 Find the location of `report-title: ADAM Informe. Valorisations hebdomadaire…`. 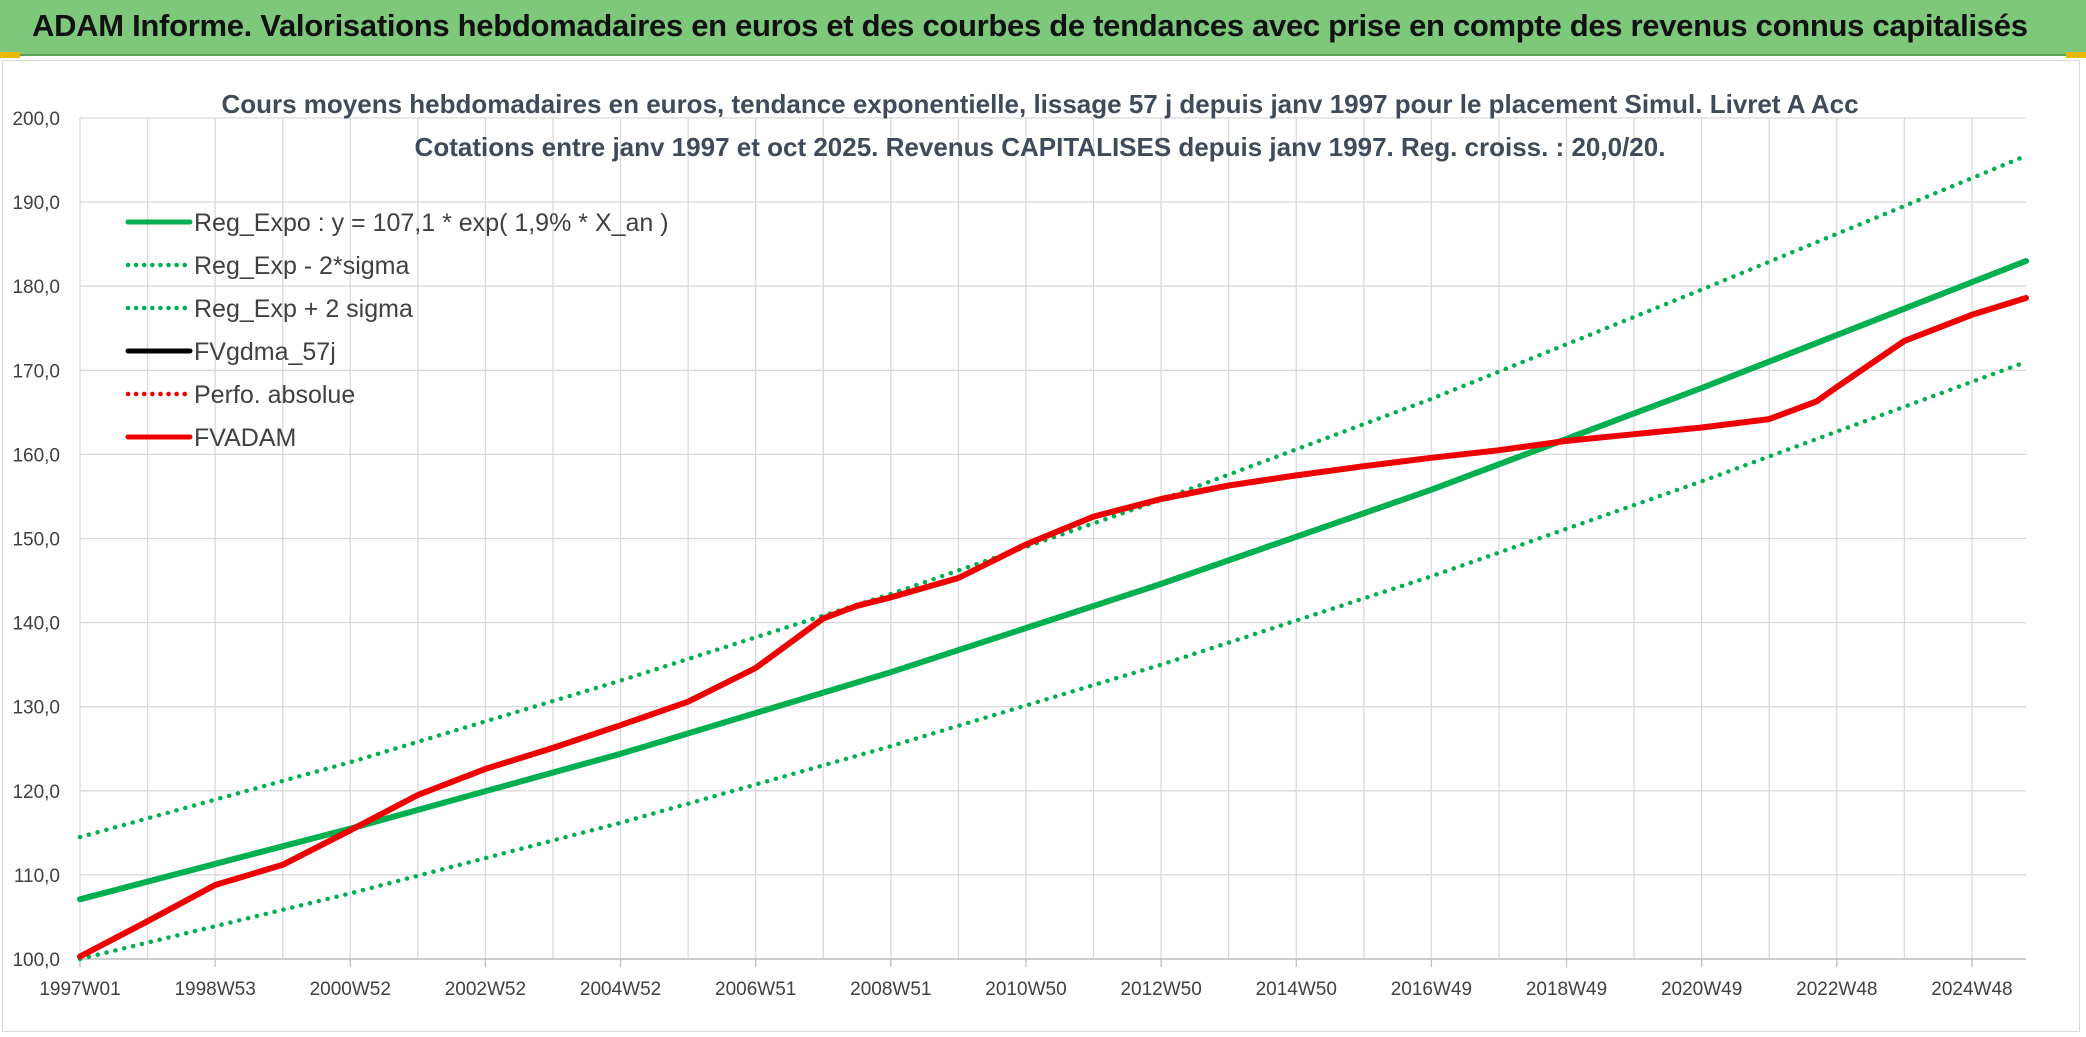

report-title: ADAM Informe. Valorisations hebdomadaire… is located at coordinates (1030, 25).